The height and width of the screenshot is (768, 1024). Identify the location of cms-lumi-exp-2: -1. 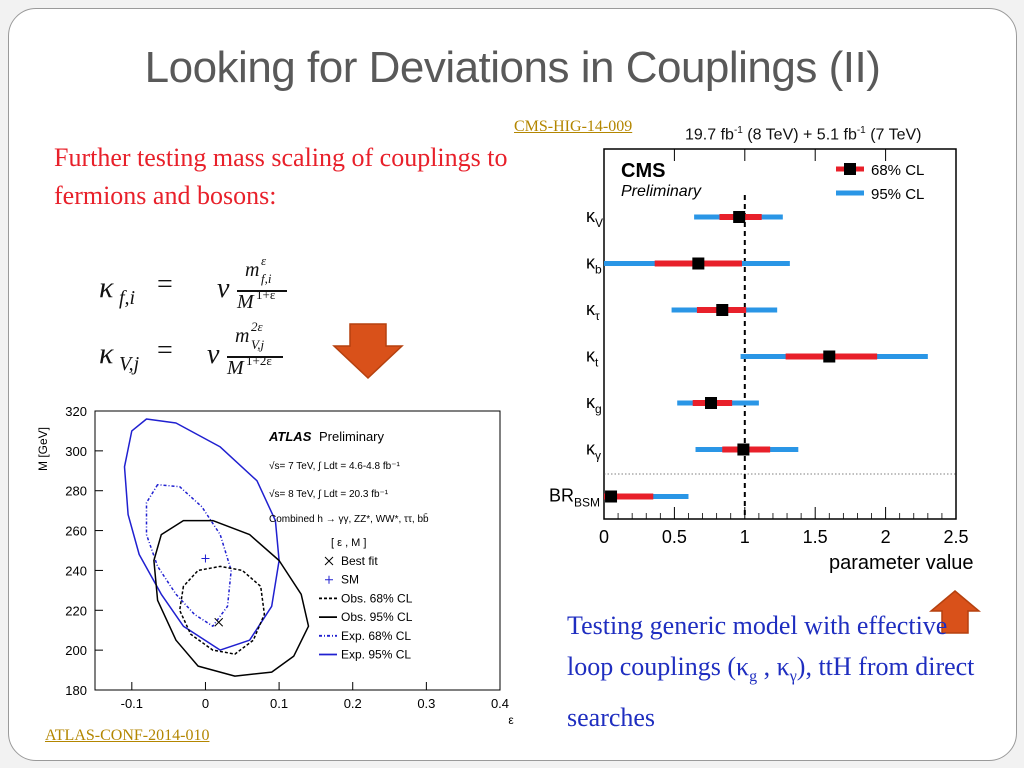
(861, 130).